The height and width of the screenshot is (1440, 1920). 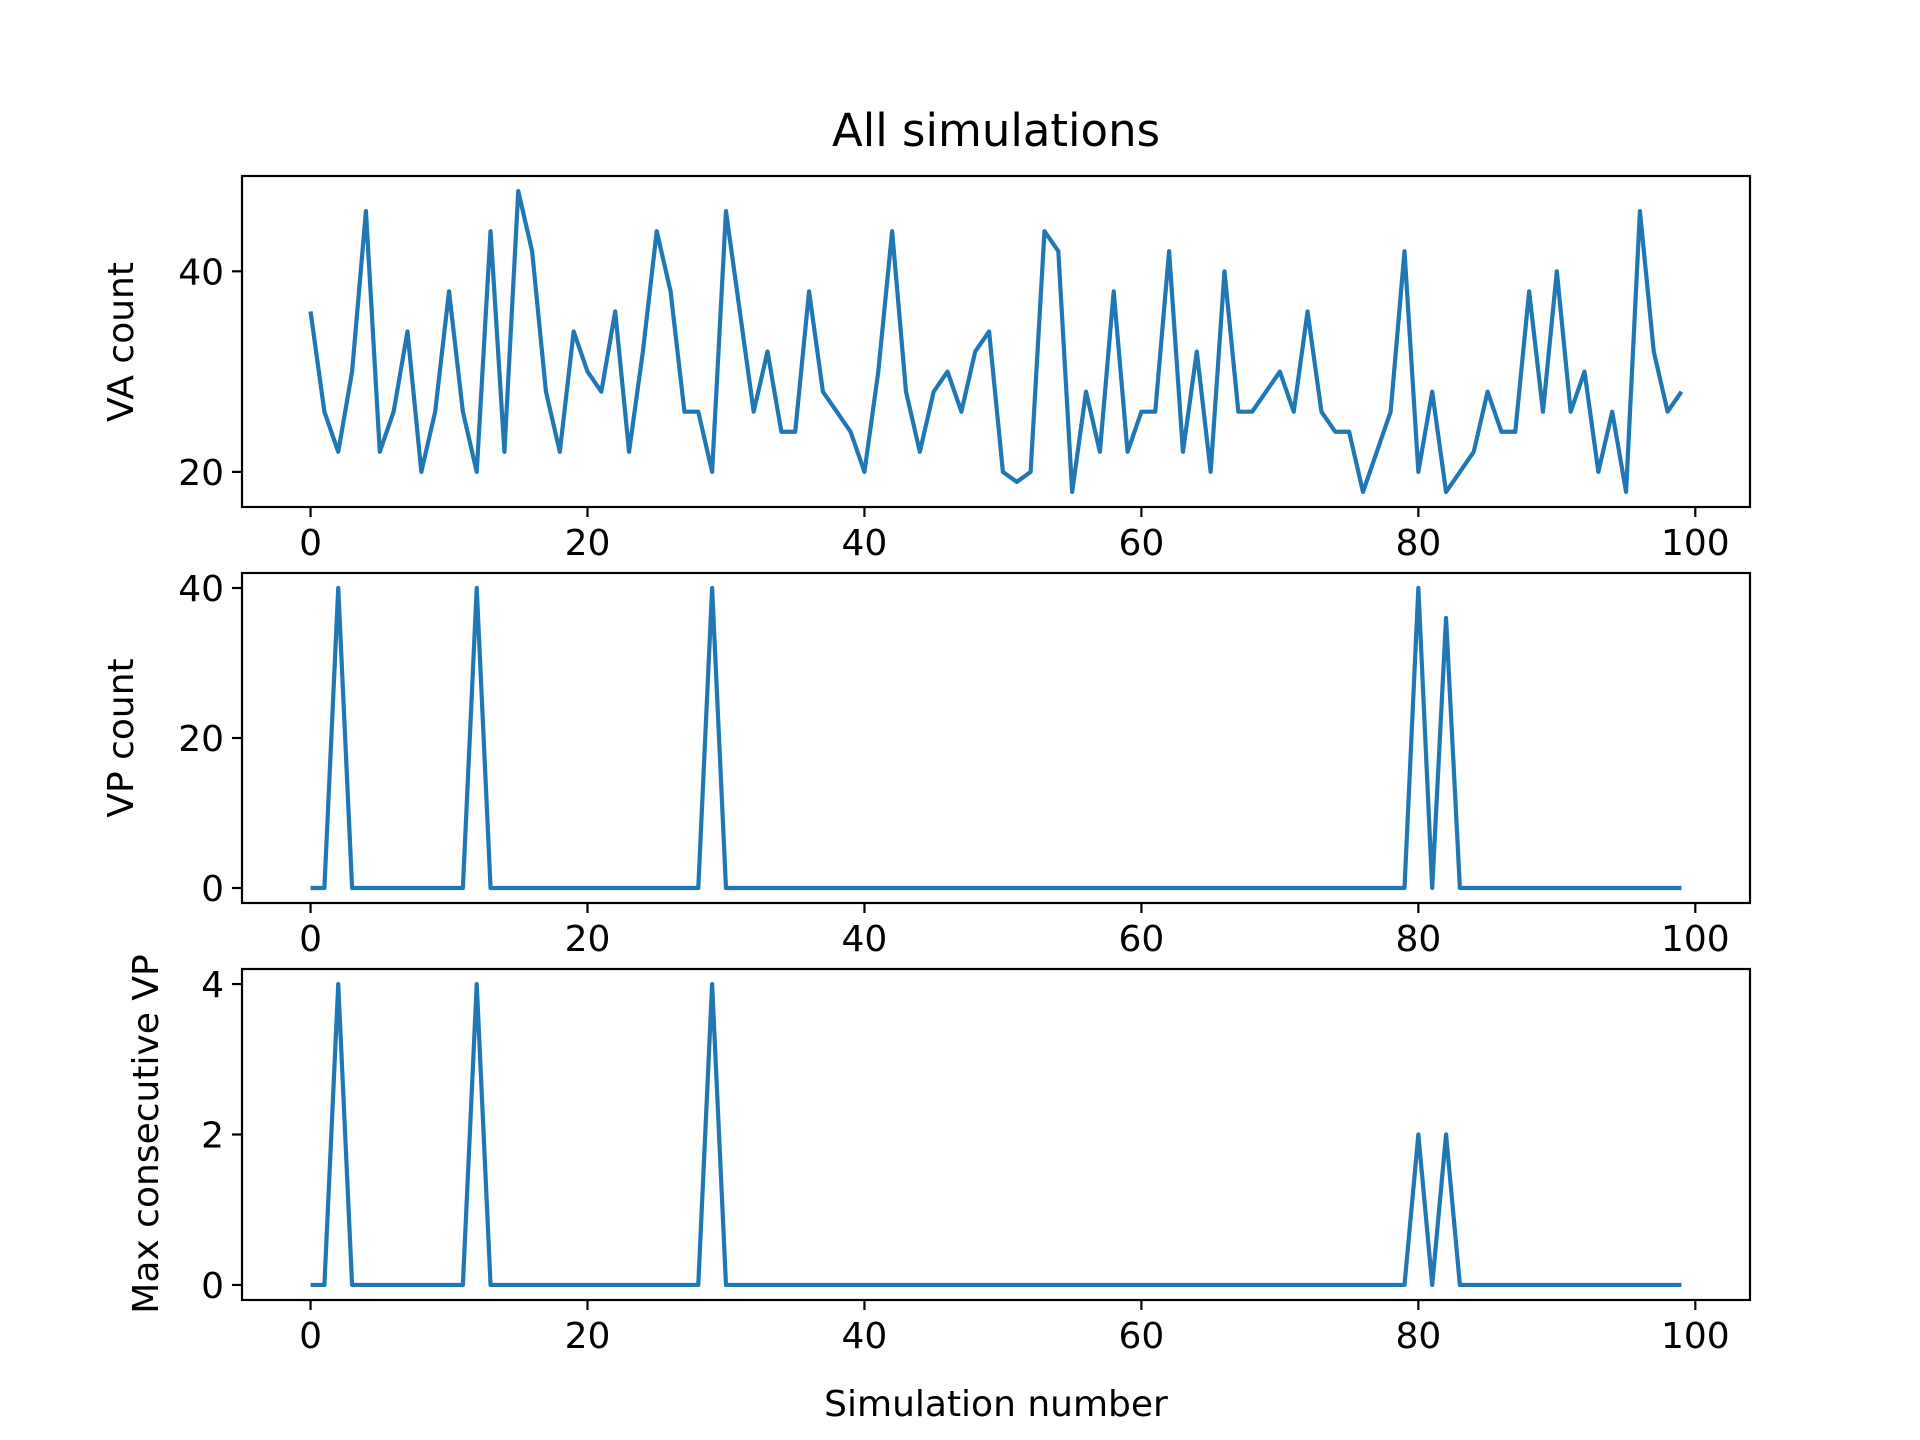 I want to click on chart-title: All simulations, so click(x=996, y=130).